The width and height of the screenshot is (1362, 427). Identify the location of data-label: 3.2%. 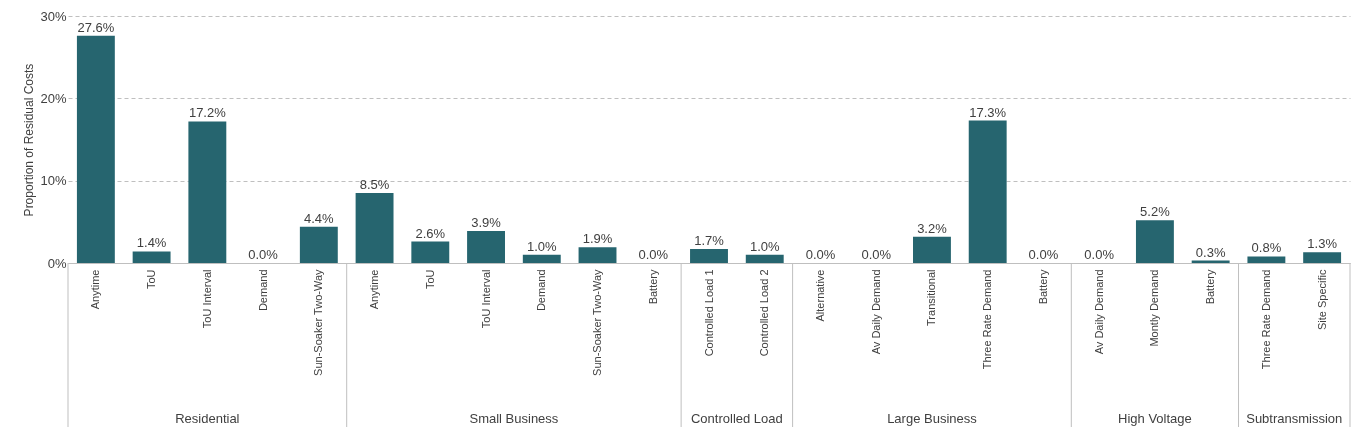
(932, 228).